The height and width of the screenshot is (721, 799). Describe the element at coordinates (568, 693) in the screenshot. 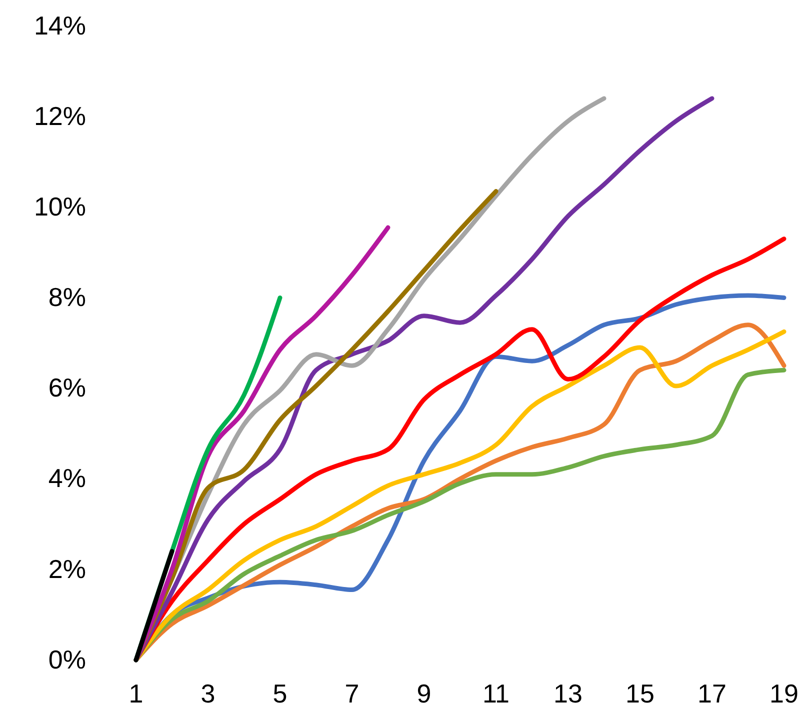

I see `x-tick-label: 13` at that location.